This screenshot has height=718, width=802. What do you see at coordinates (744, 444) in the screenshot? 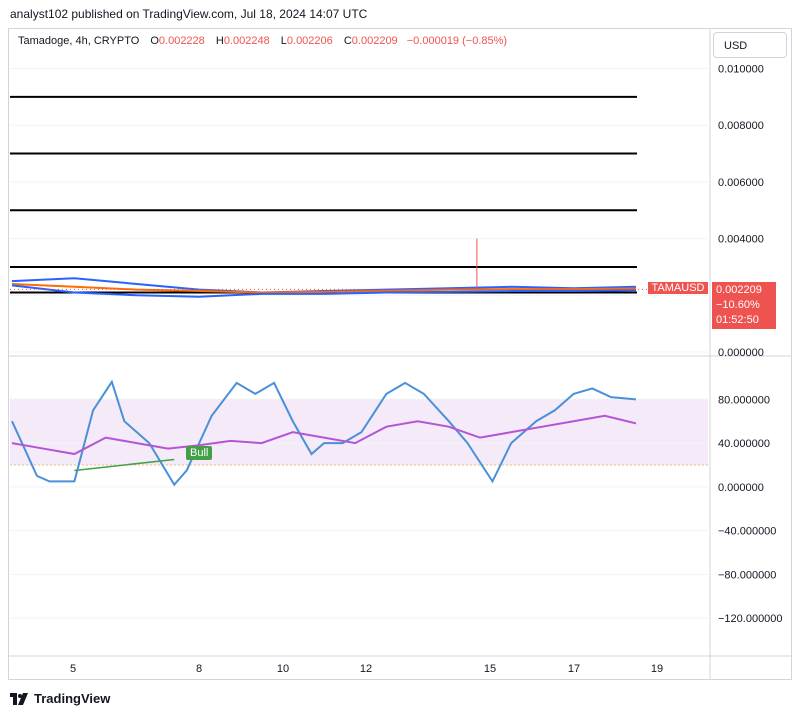
I see `osc-tick-label: 40.000000` at bounding box center [744, 444].